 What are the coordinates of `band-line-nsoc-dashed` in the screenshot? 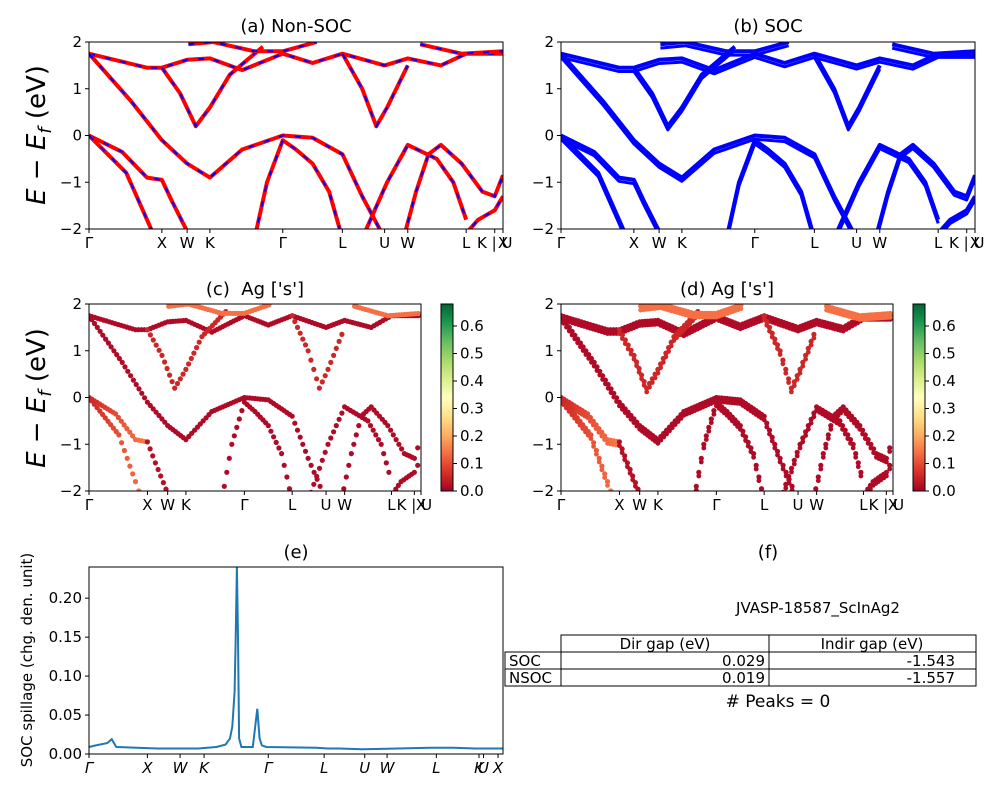 It's located at (138, 181).